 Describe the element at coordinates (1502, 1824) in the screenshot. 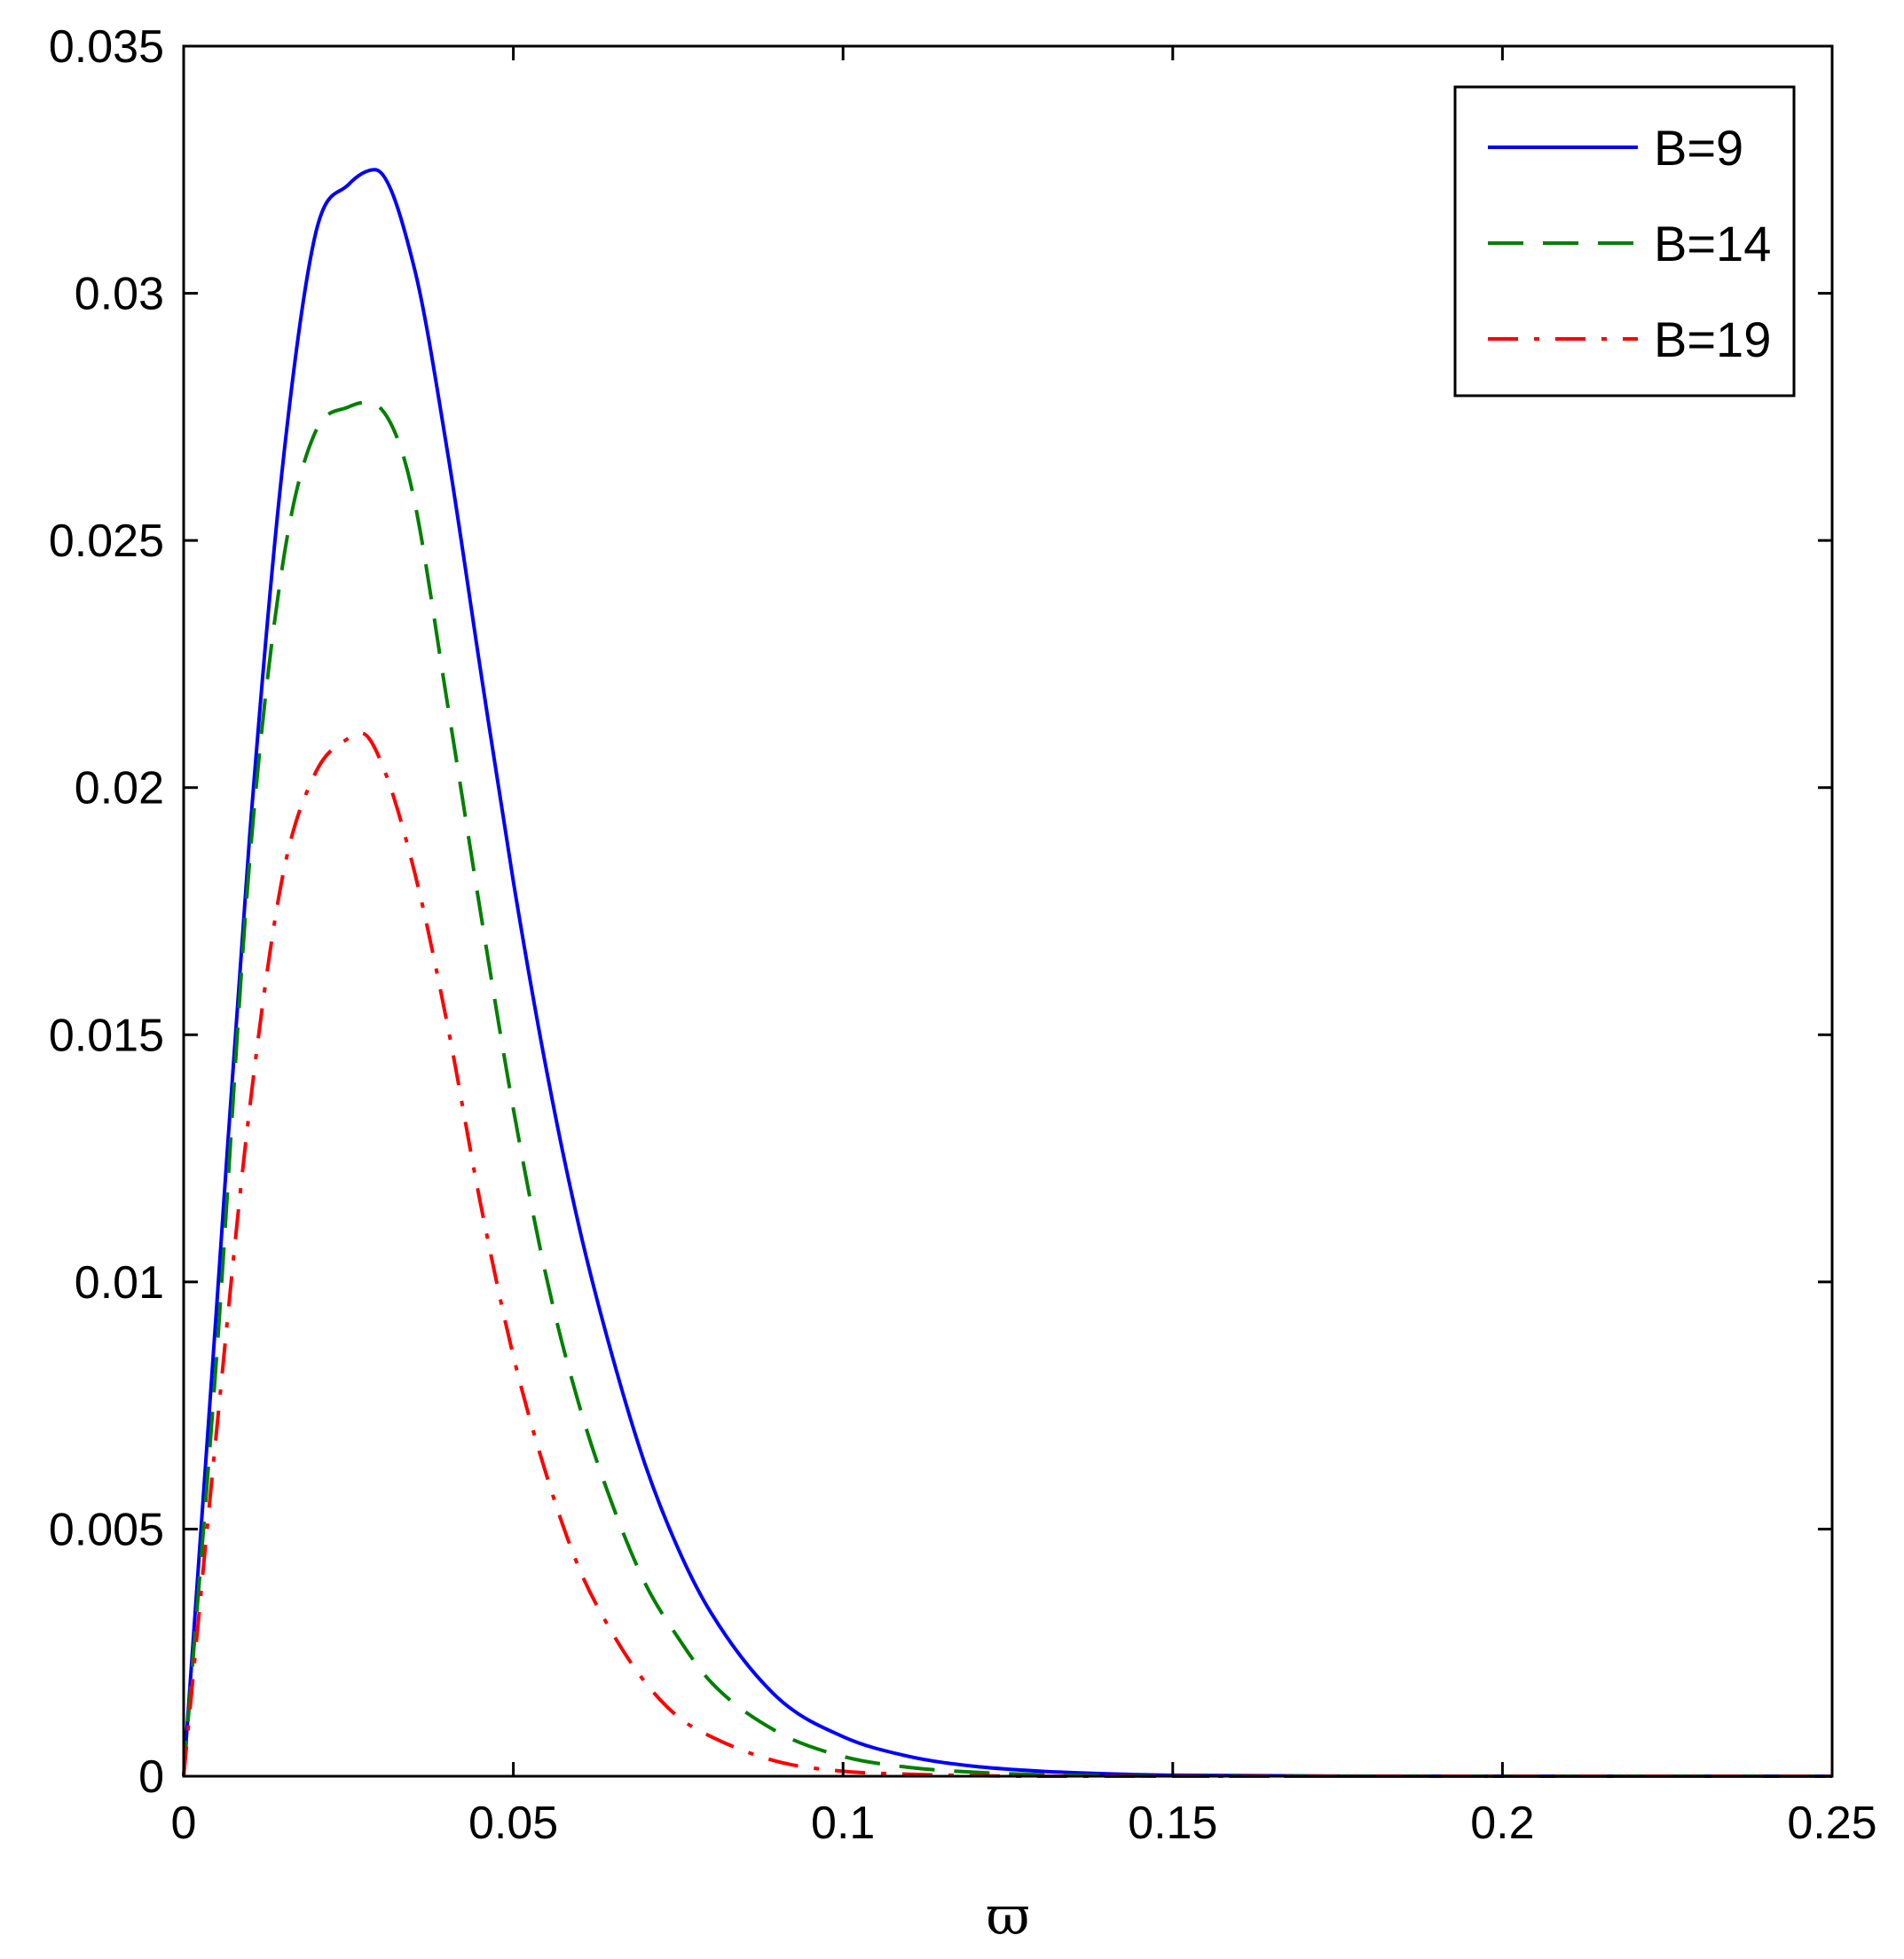

I see `x-tick-label: 0.2` at that location.